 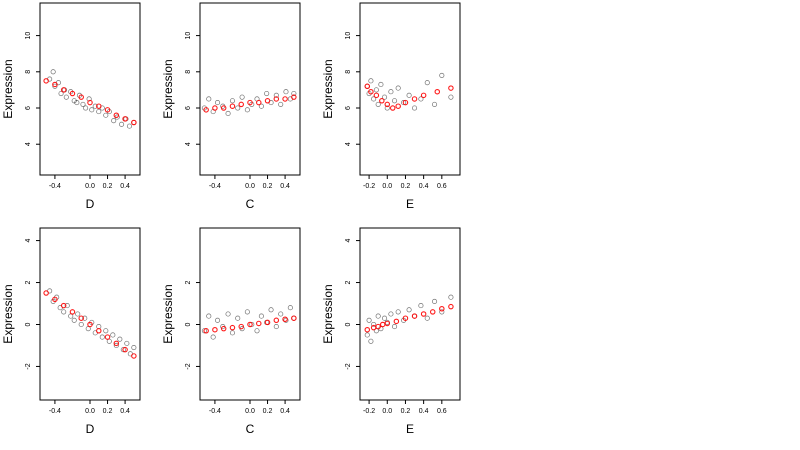 What do you see at coordinates (71, 331) in the screenshot?
I see `panel-4: -0.4 0.0 0.2 0.4 -2 0 2 4 D Expression` at bounding box center [71, 331].